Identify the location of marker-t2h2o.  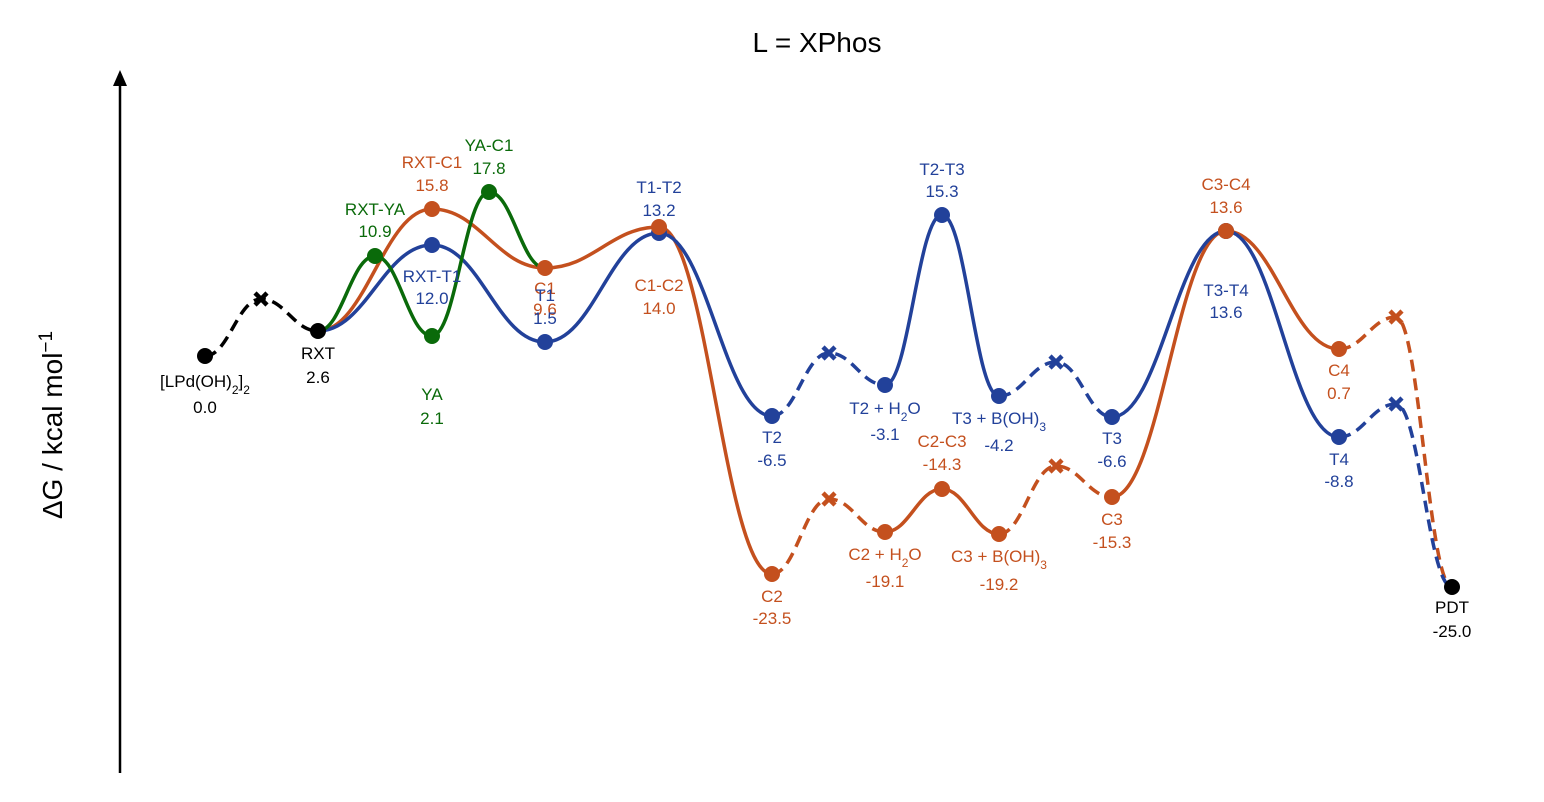
(885, 385).